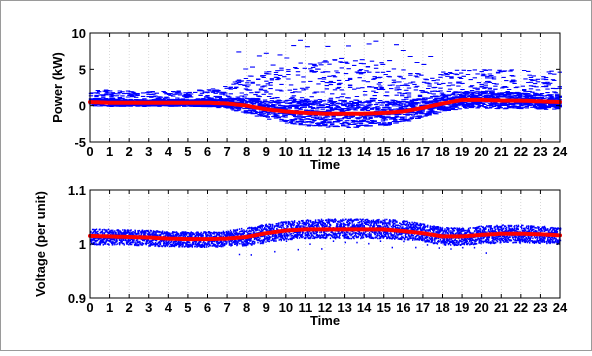  What do you see at coordinates (57, 87) in the screenshot?
I see `power-y-axis-label: Power (kW)` at bounding box center [57, 87].